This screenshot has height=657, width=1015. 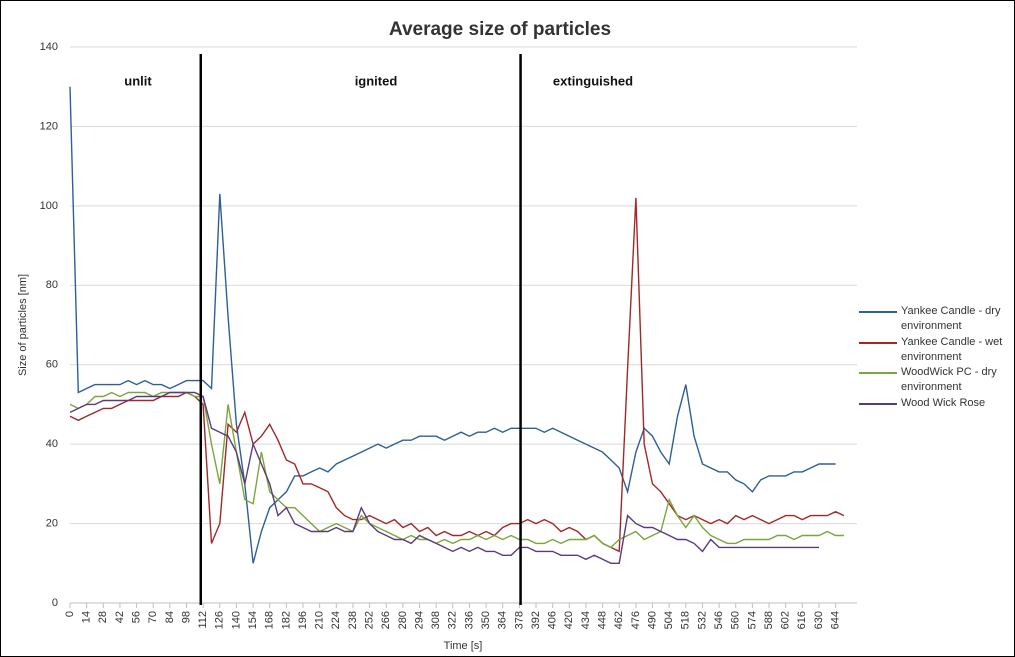 I want to click on x-tick-label: 224, so click(x=336, y=620).